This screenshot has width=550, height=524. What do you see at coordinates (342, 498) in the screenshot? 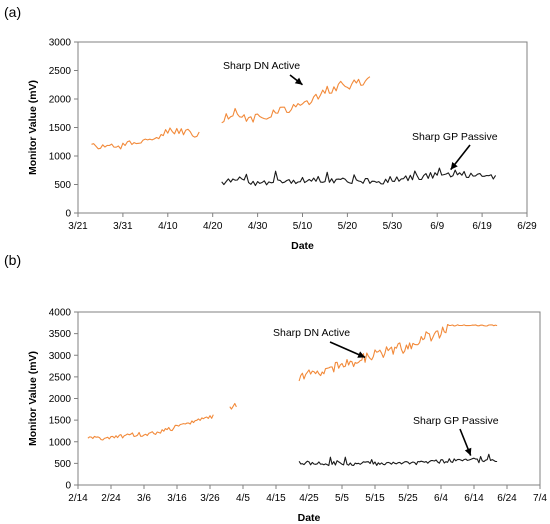
I see `x-tick-label: 5/5` at bounding box center [342, 498].